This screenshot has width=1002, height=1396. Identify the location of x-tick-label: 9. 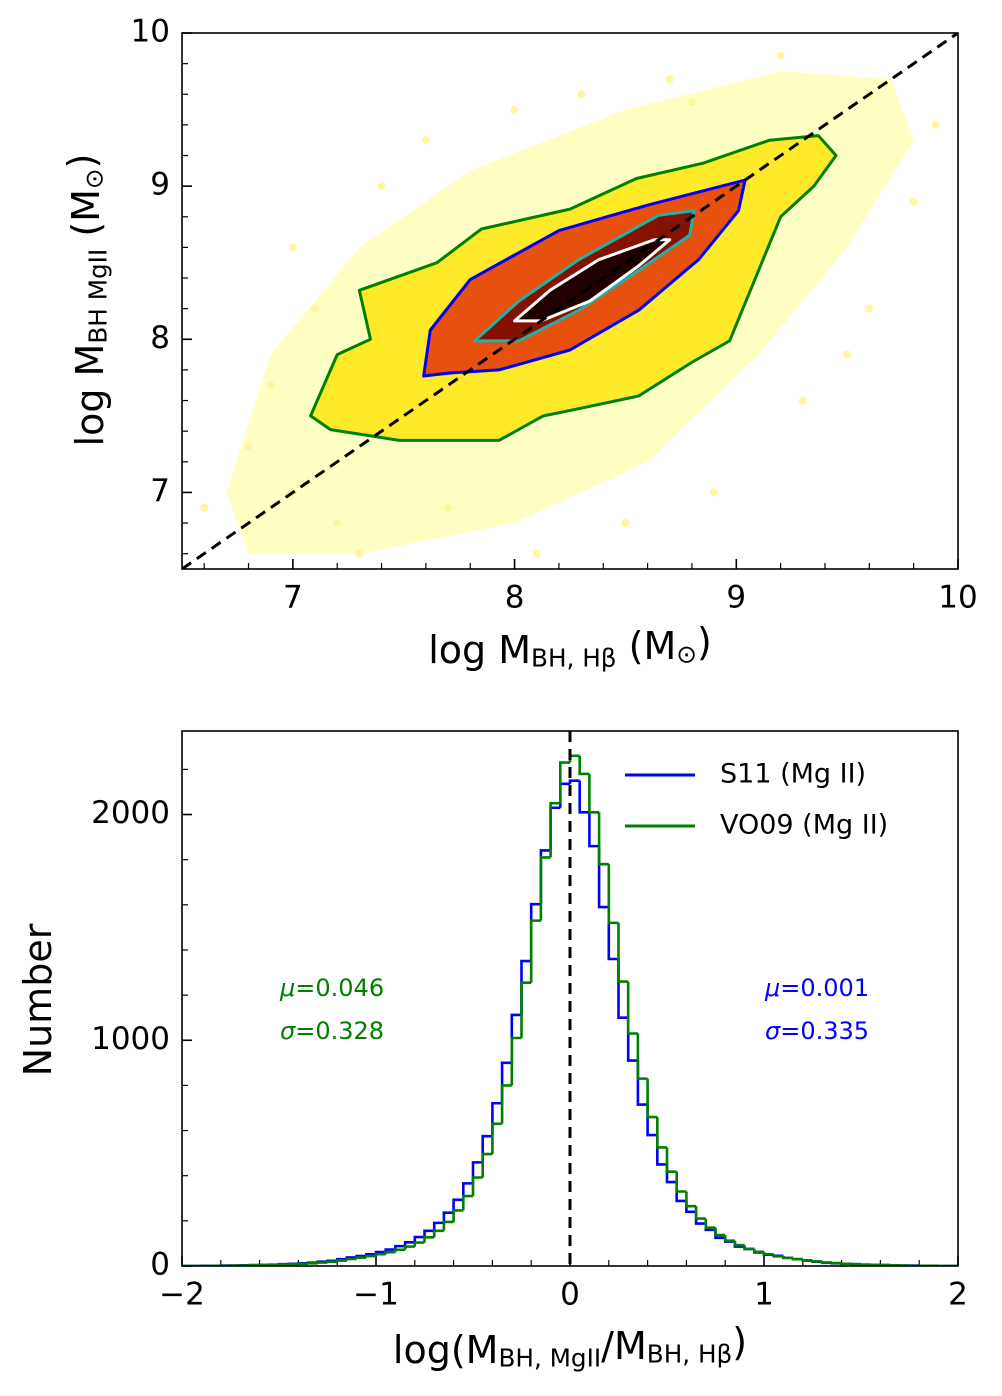
(736, 598).